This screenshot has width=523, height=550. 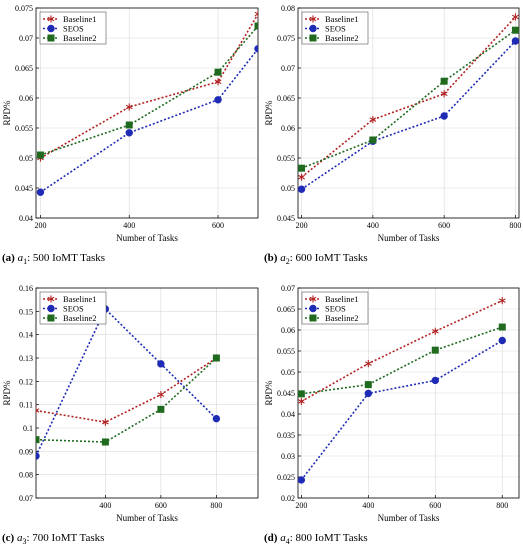 I want to click on xtick-label-b: 800, so click(x=515, y=225).